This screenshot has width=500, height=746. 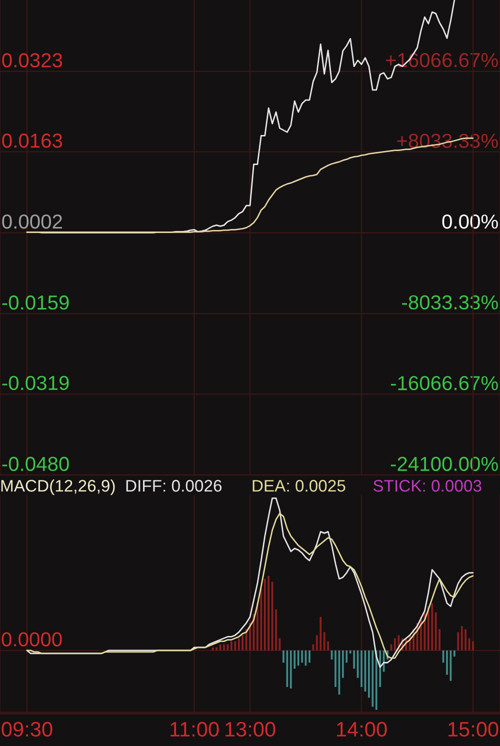 What do you see at coordinates (251, 729) in the screenshot?
I see `x-tick-label: 13:00` at bounding box center [251, 729].